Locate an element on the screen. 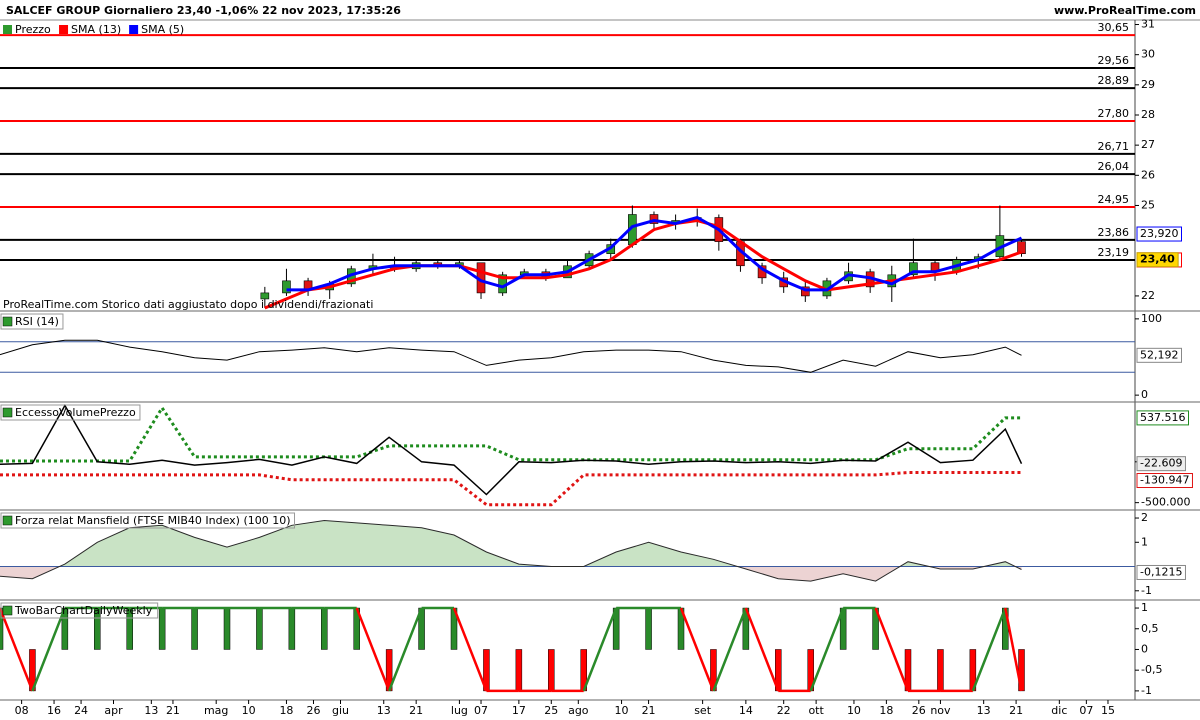  level-label: 24,95 is located at coordinates (1114, 199).